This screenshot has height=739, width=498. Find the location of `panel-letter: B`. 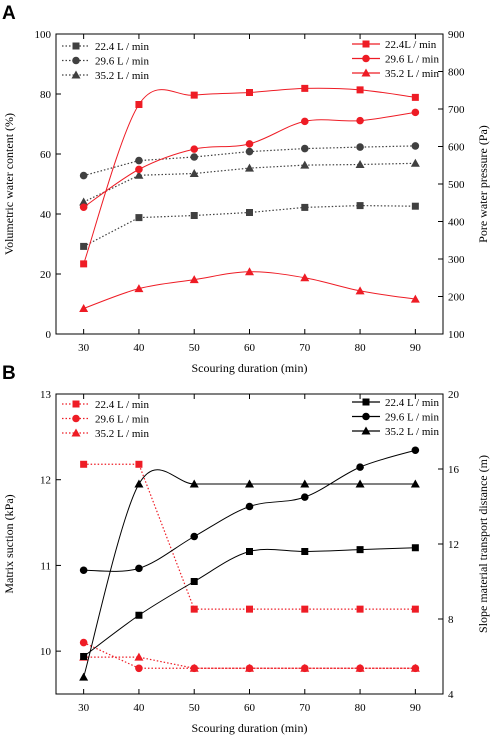

panel-letter: B is located at coordinates (9, 373).